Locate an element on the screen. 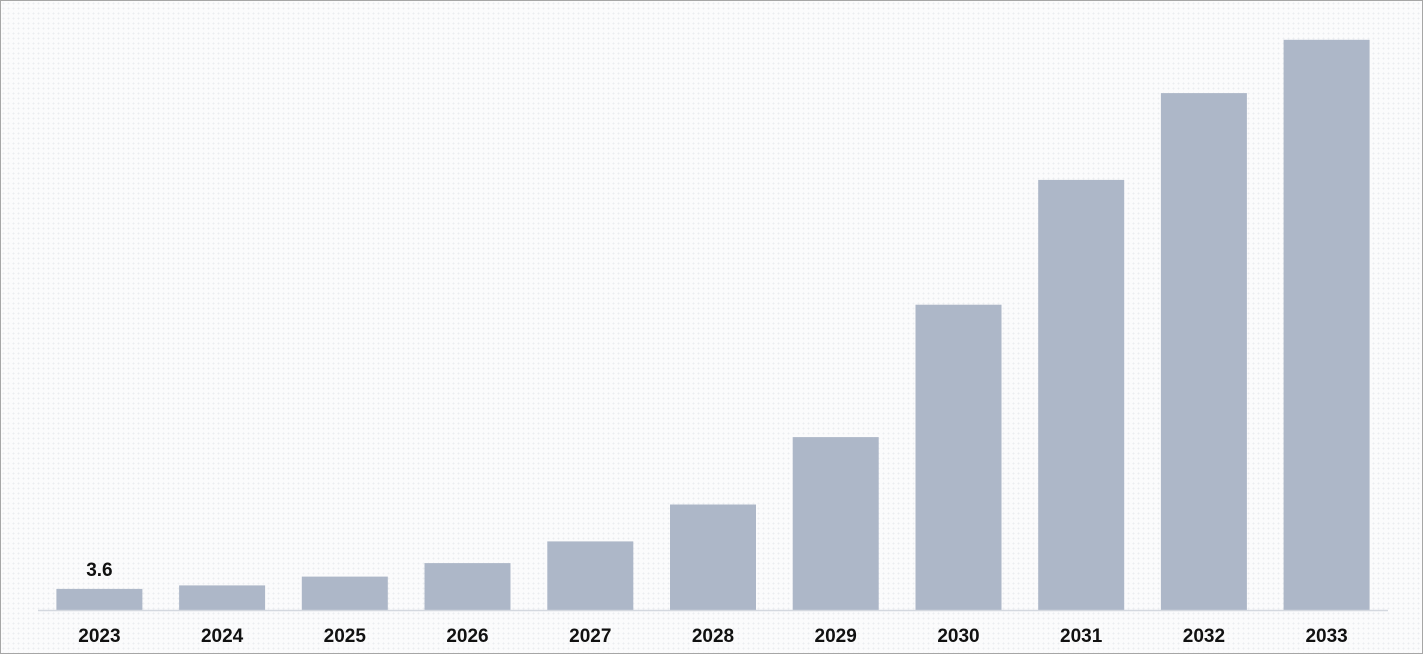  x-tick-label-2032: 2032 is located at coordinates (1204, 636).